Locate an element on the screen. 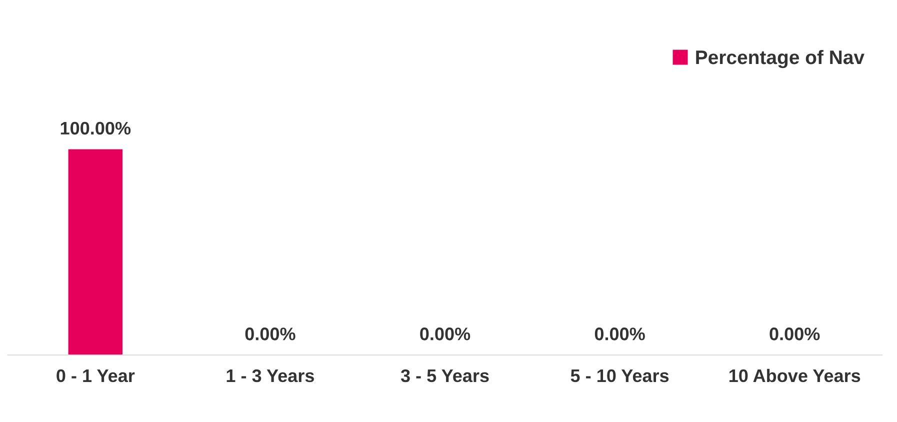  x-tick-label: 5 - 10 Years is located at coordinates (619, 375).